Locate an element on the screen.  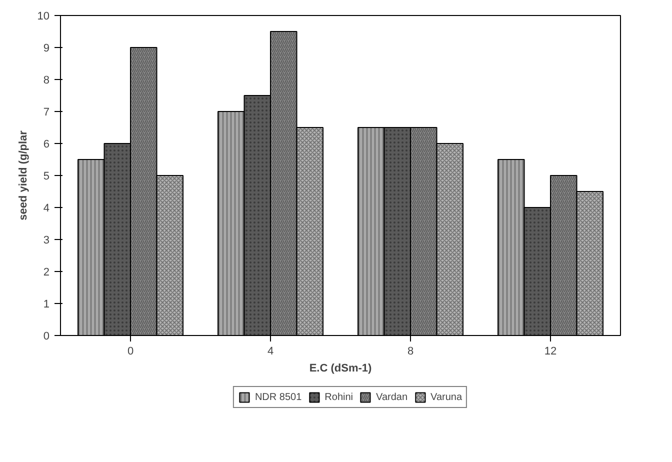
legend-label: Varuna is located at coordinates (446, 397).